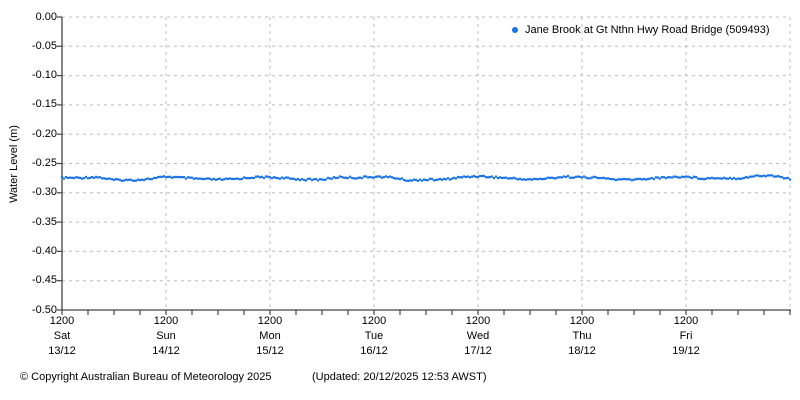  What do you see at coordinates (62, 336) in the screenshot?
I see `x-tick-day: Sat` at bounding box center [62, 336].